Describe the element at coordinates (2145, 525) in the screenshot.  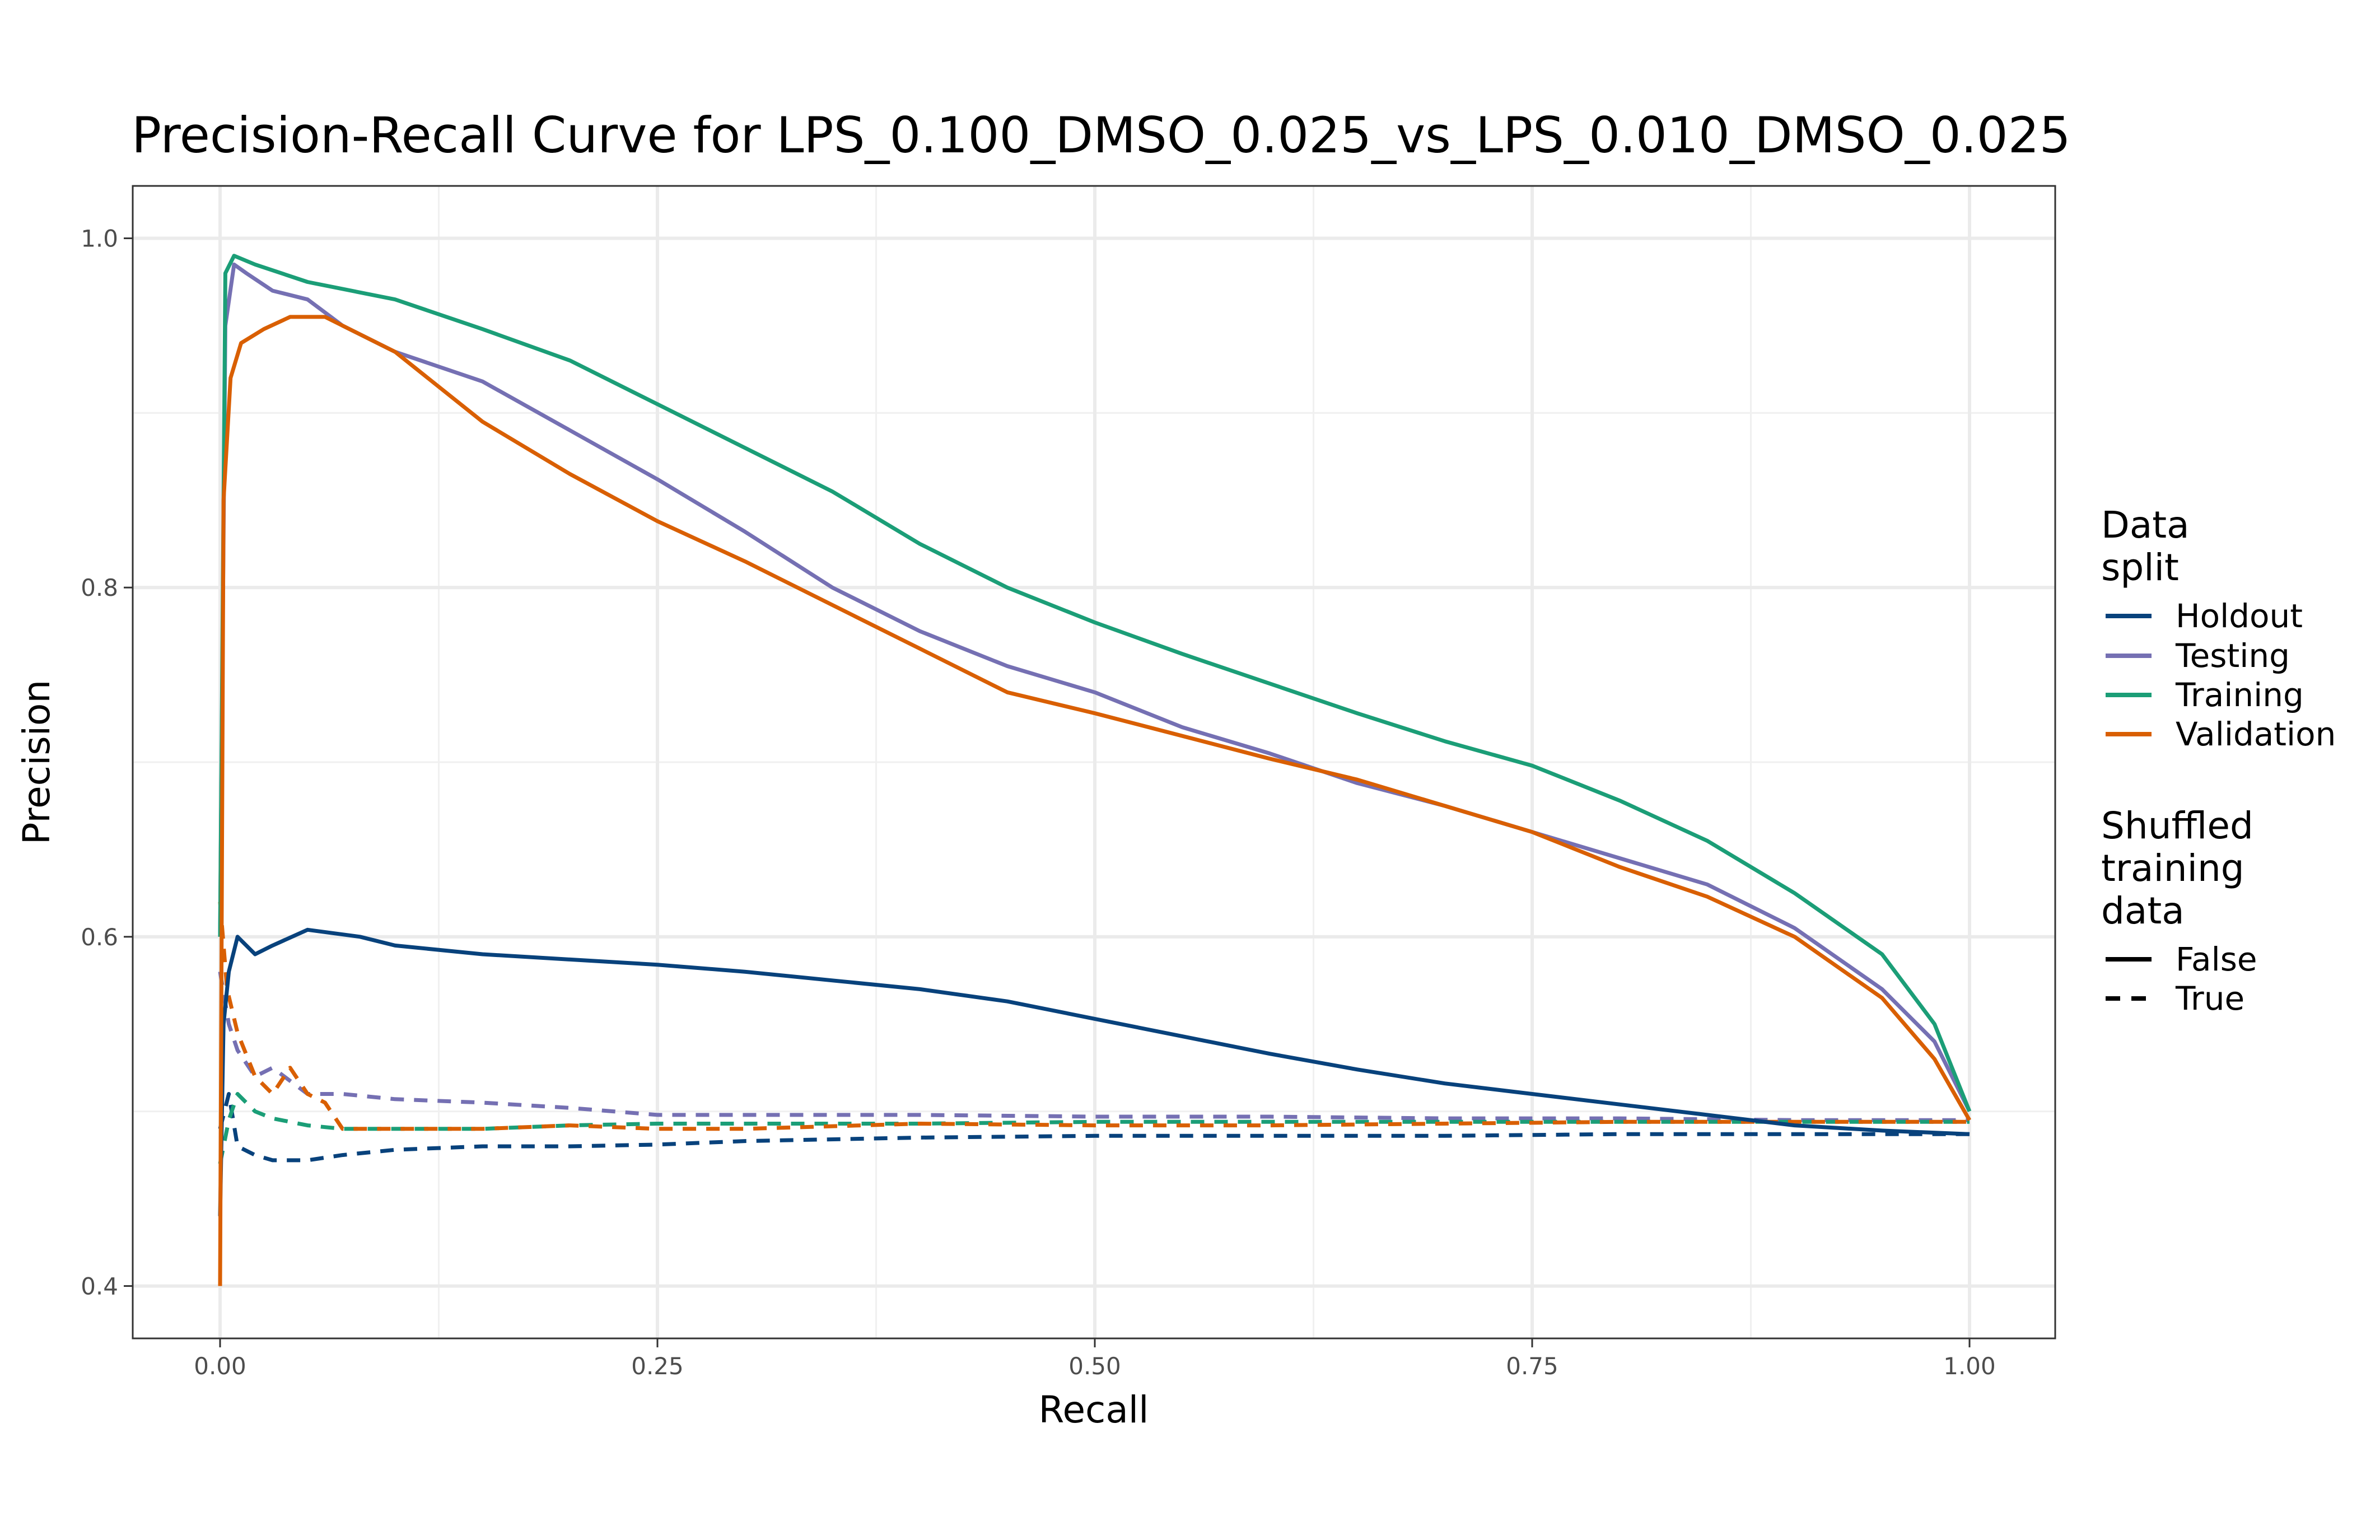
I see `legend-color-title-line-1: Data` at that location.